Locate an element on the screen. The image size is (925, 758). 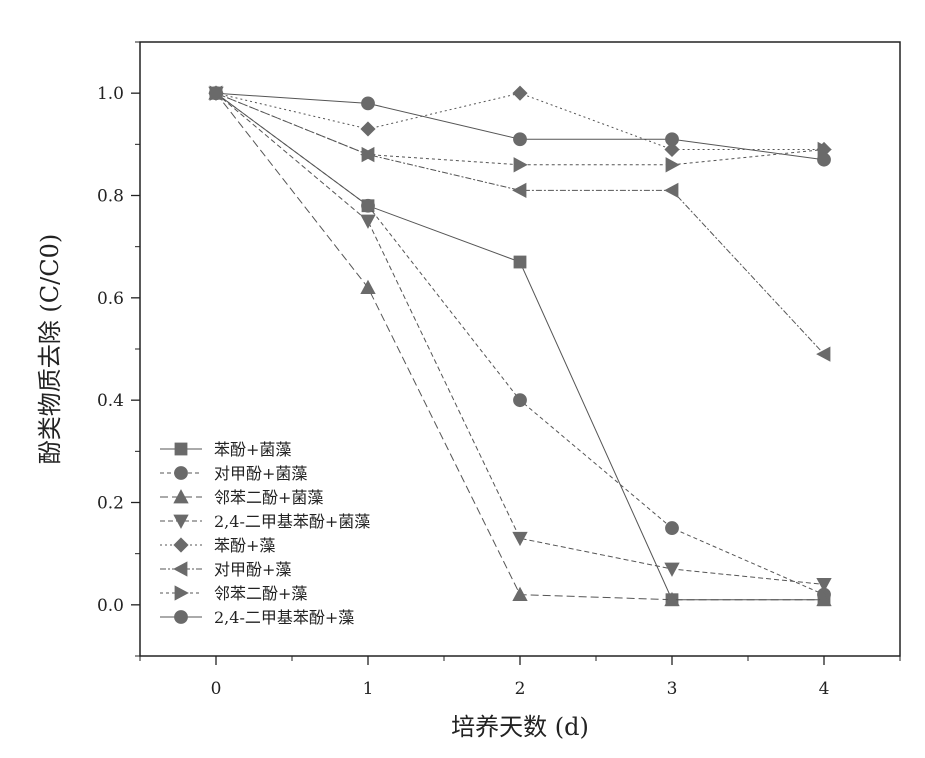
legend-item: 对甲酚+藻 is located at coordinates (225, 569).